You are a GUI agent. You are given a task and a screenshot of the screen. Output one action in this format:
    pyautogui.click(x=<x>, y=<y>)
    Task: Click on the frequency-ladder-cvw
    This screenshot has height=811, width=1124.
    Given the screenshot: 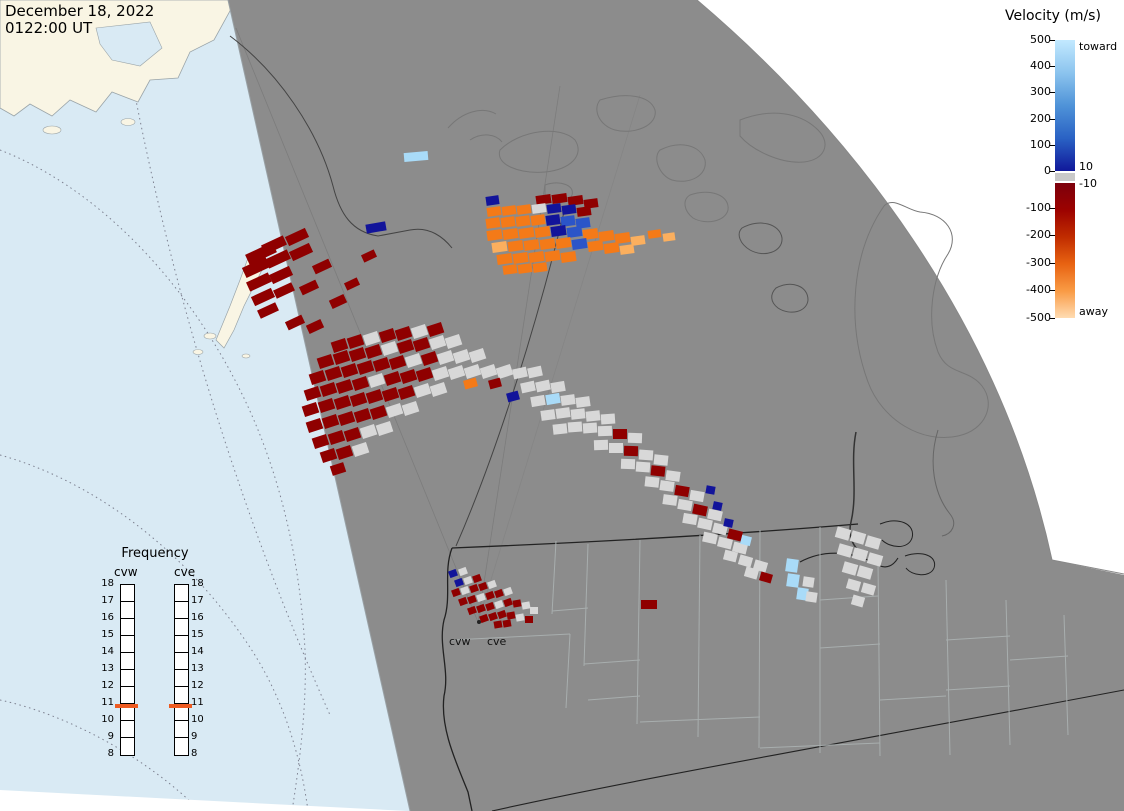 What is the action you would take?
    pyautogui.click(x=127, y=670)
    